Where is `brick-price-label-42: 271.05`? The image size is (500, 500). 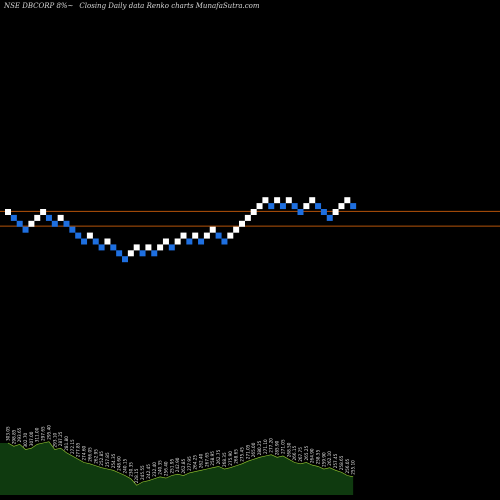
brick-price-label-42: 271.05 is located at coordinates (247, 451).